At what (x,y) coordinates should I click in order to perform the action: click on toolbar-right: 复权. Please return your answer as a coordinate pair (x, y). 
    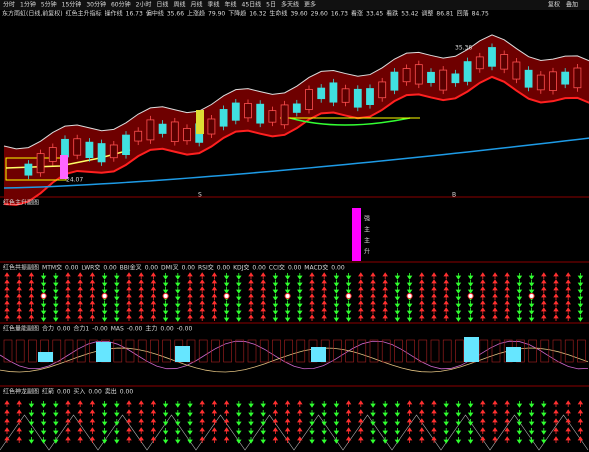
    Looking at the image, I should click on (554, 5).